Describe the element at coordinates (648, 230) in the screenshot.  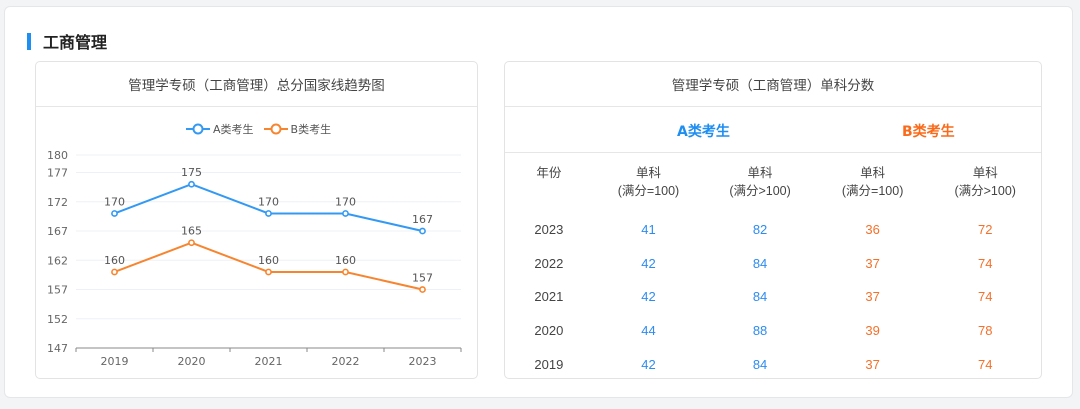
I see `cell-a-100: 41` at that location.